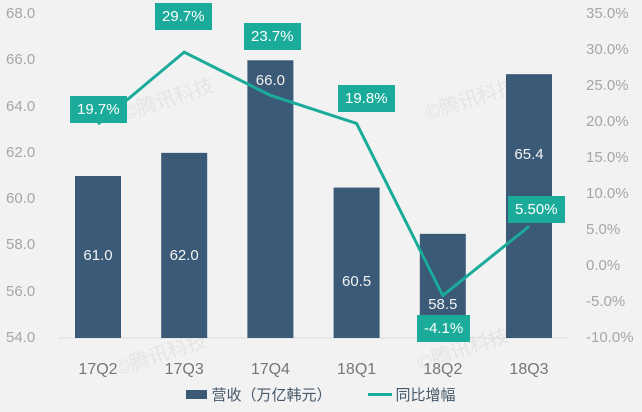 The image size is (642, 412). What do you see at coordinates (379, 394) in the screenshot?
I see `legend-line-swatch-icon` at bounding box center [379, 394].